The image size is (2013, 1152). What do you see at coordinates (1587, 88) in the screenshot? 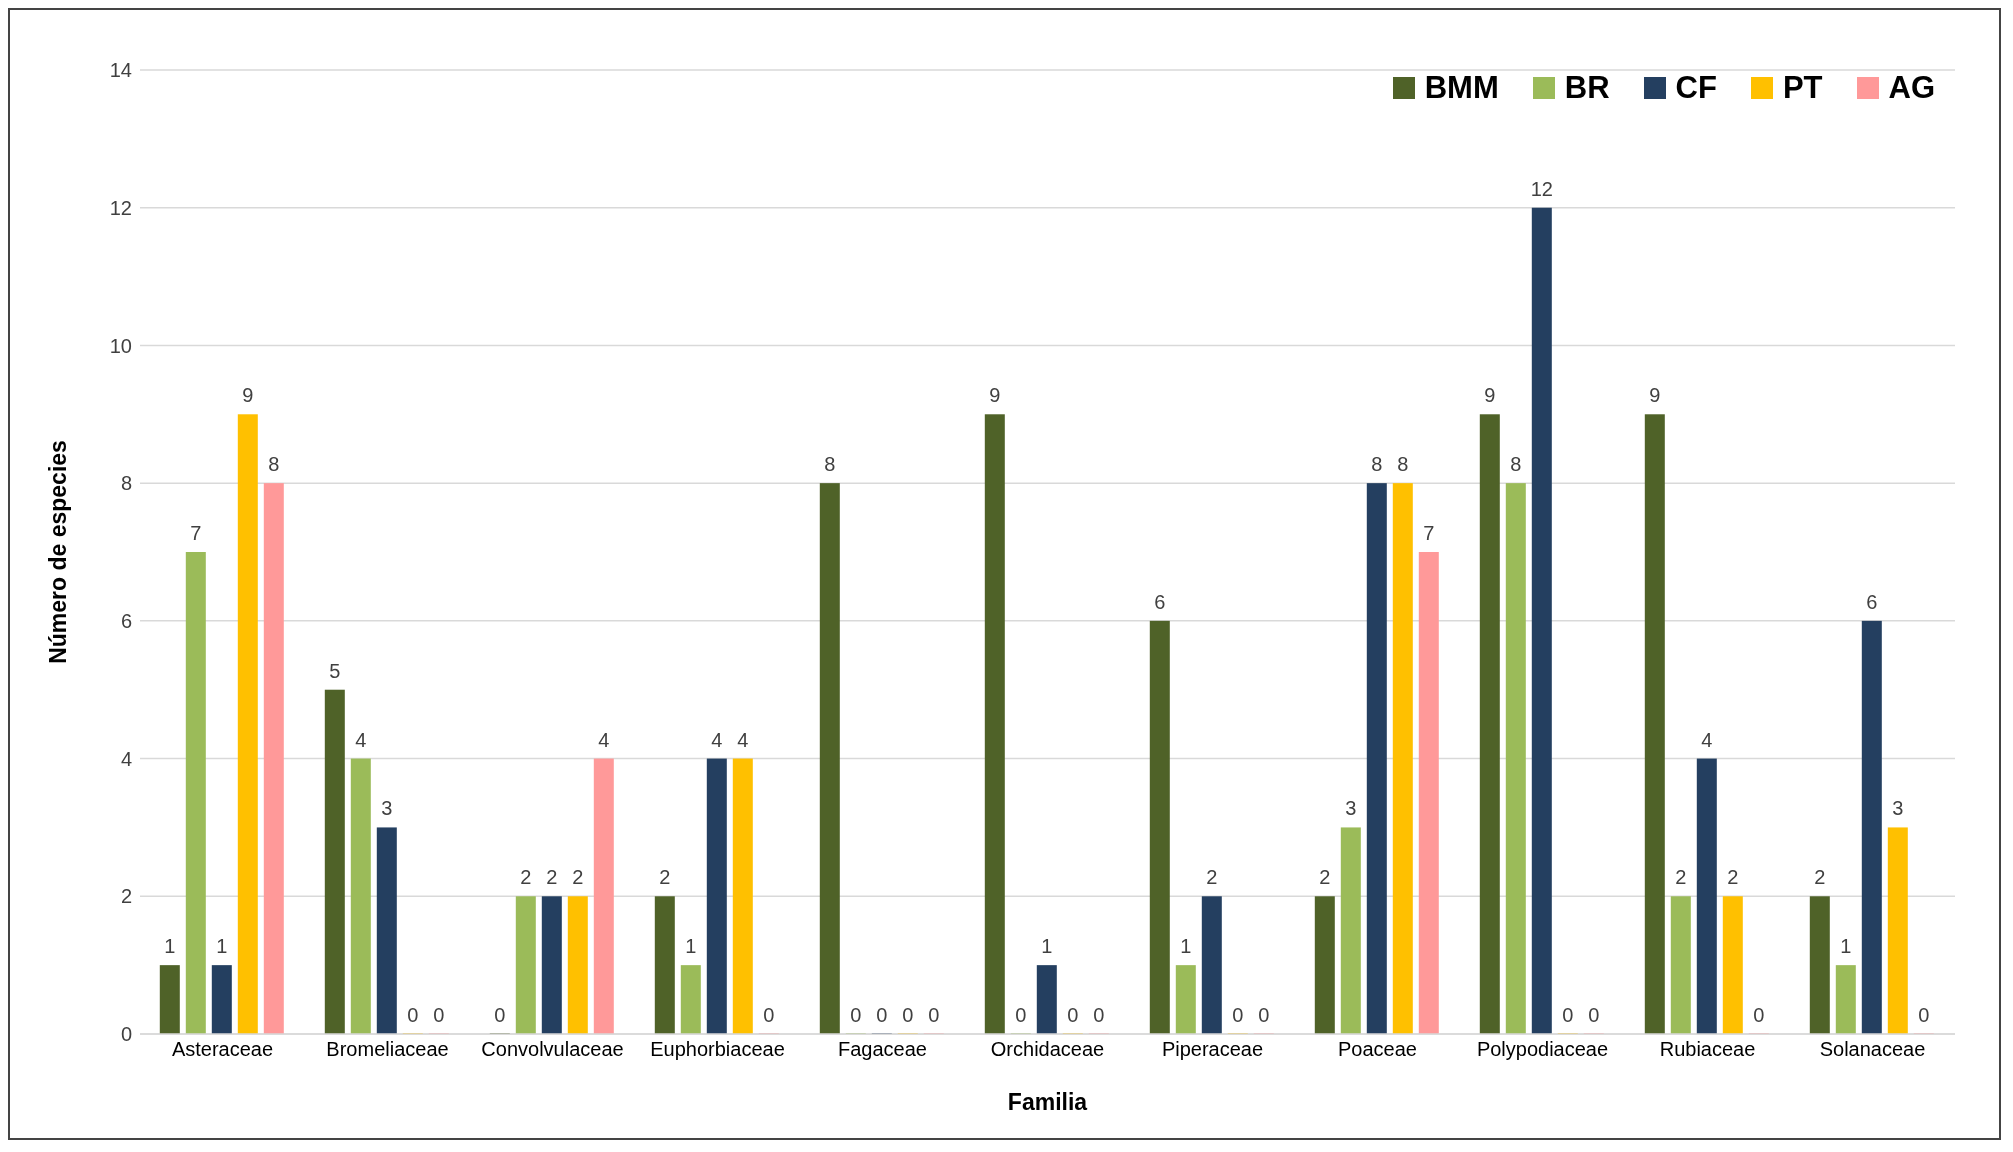
I see `legend-label: BR` at bounding box center [1587, 88].